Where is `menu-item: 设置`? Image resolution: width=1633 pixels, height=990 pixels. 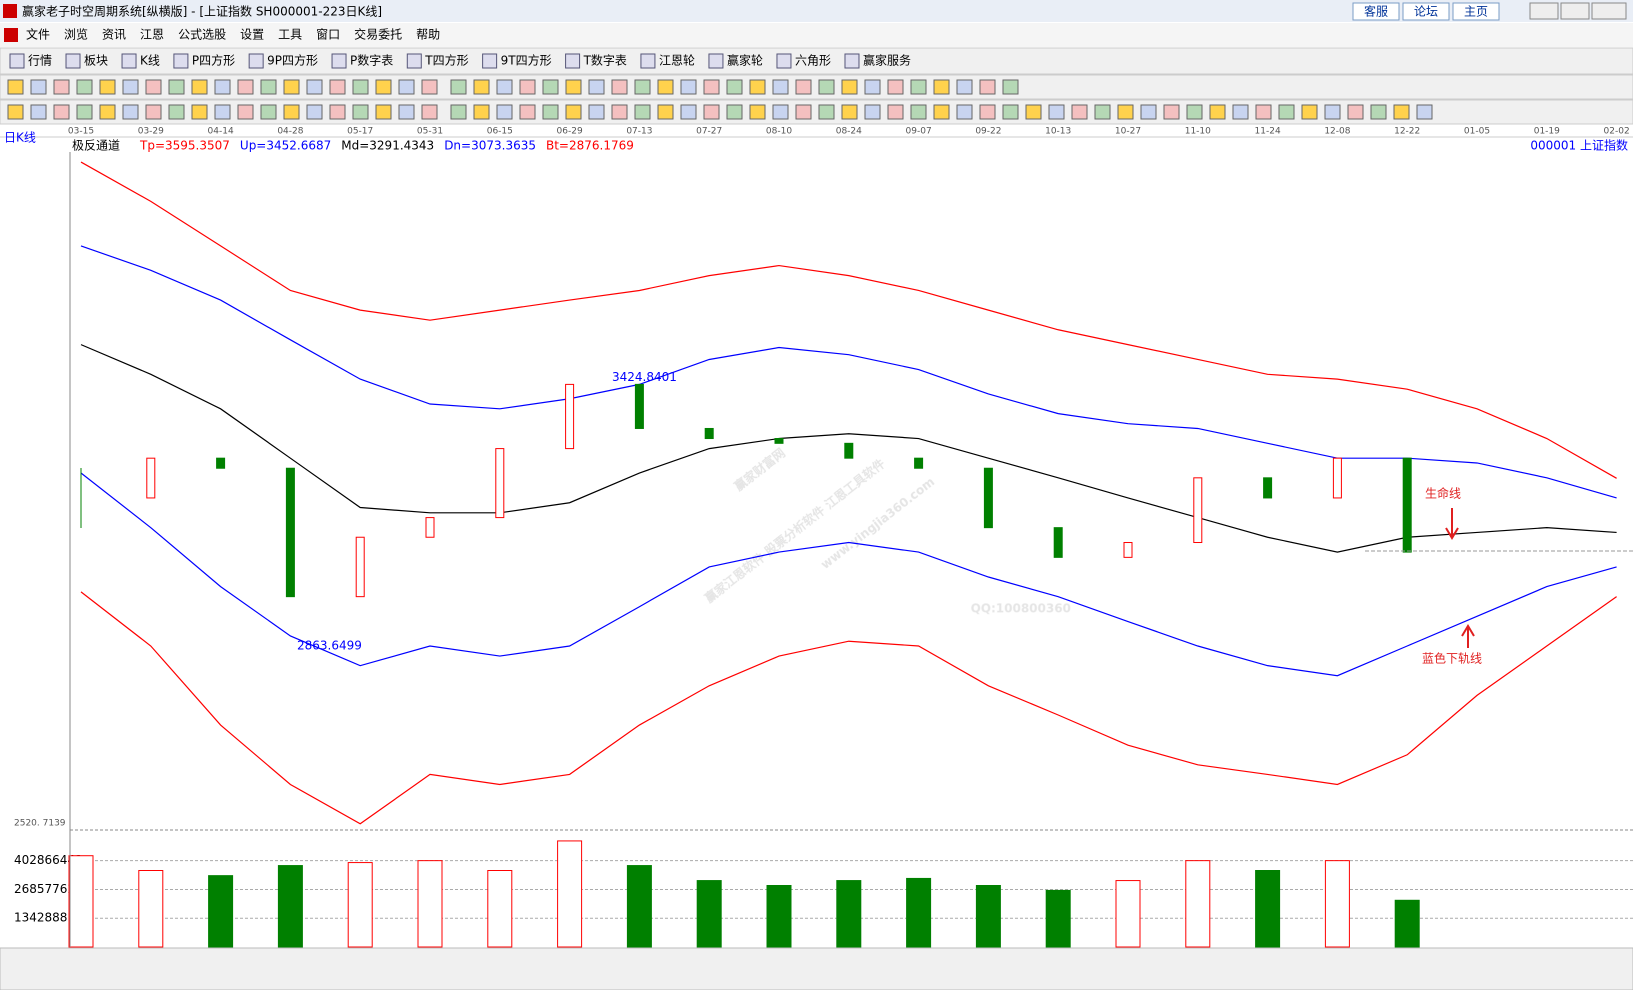 menu-item: 设置 is located at coordinates (252, 35).